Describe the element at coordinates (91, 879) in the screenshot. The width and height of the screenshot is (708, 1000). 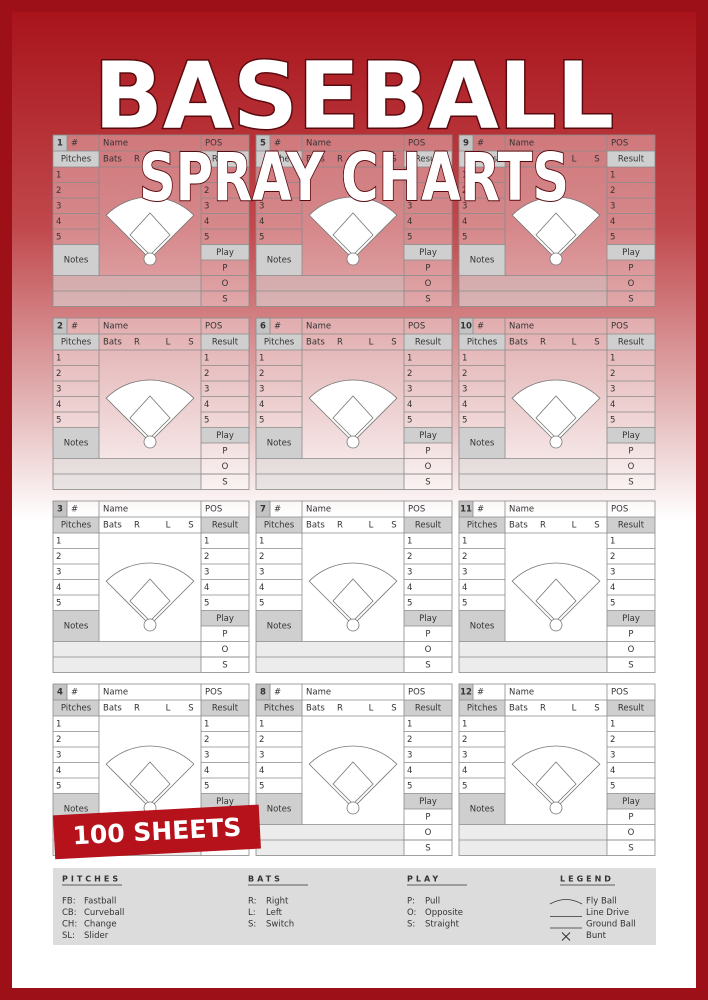
I see `legend-heading: PITCHES` at that location.